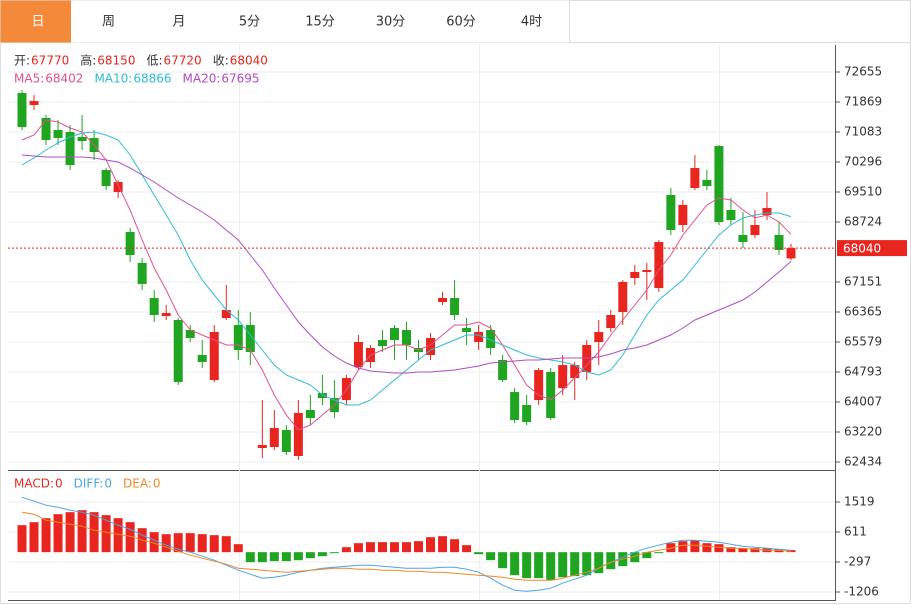  Describe the element at coordinates (29, 79) in the screenshot. I see `legend-text: MA5:` at that location.